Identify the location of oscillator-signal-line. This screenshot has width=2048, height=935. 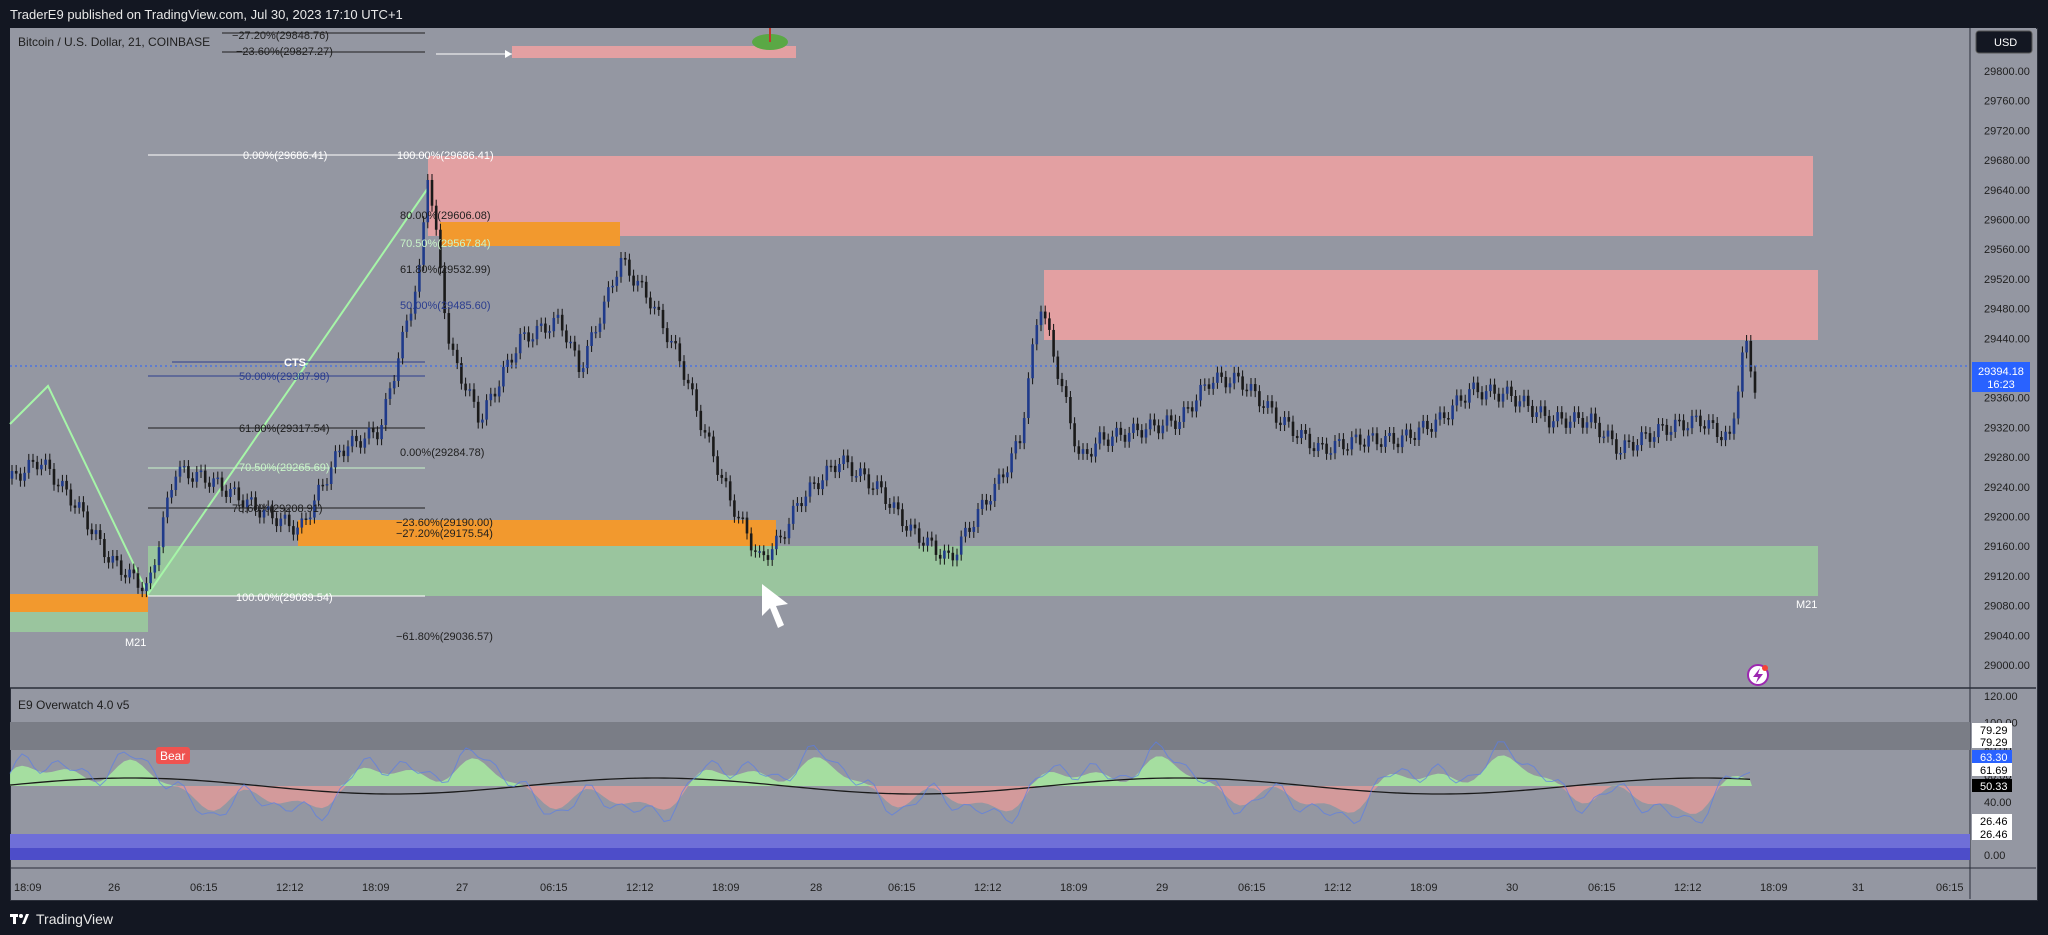
(880, 783).